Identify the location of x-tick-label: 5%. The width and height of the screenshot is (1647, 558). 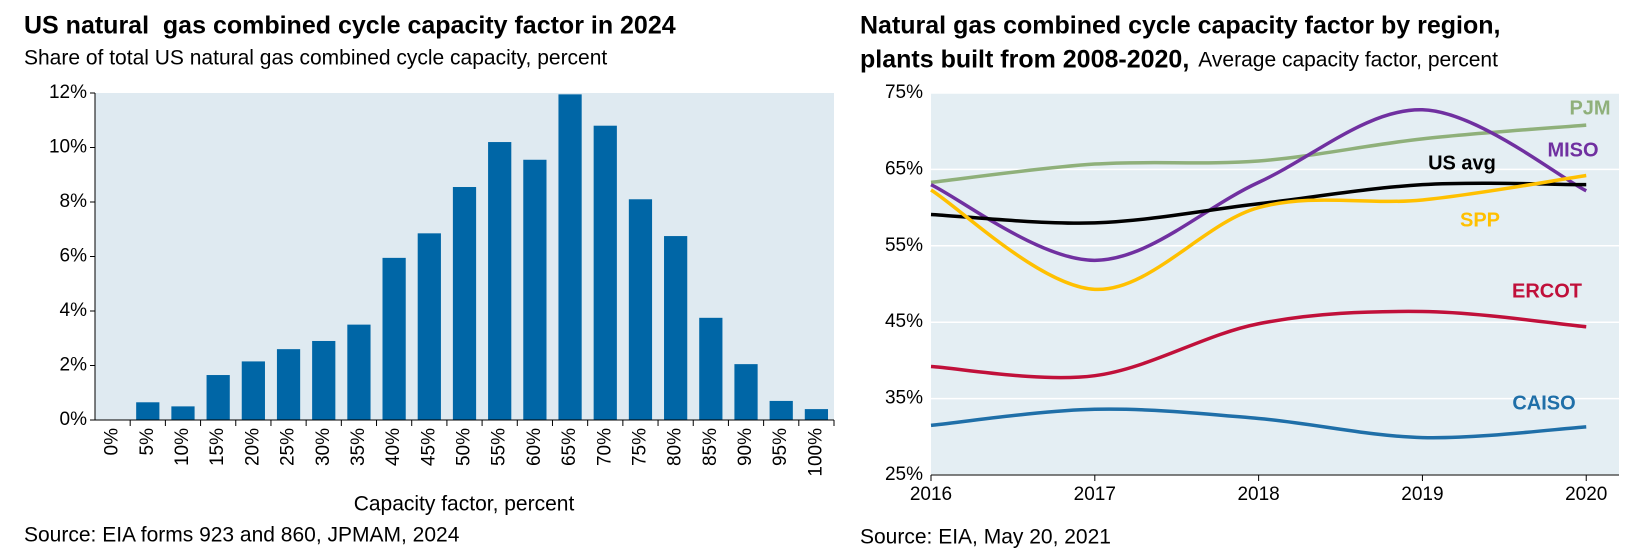
(147, 442).